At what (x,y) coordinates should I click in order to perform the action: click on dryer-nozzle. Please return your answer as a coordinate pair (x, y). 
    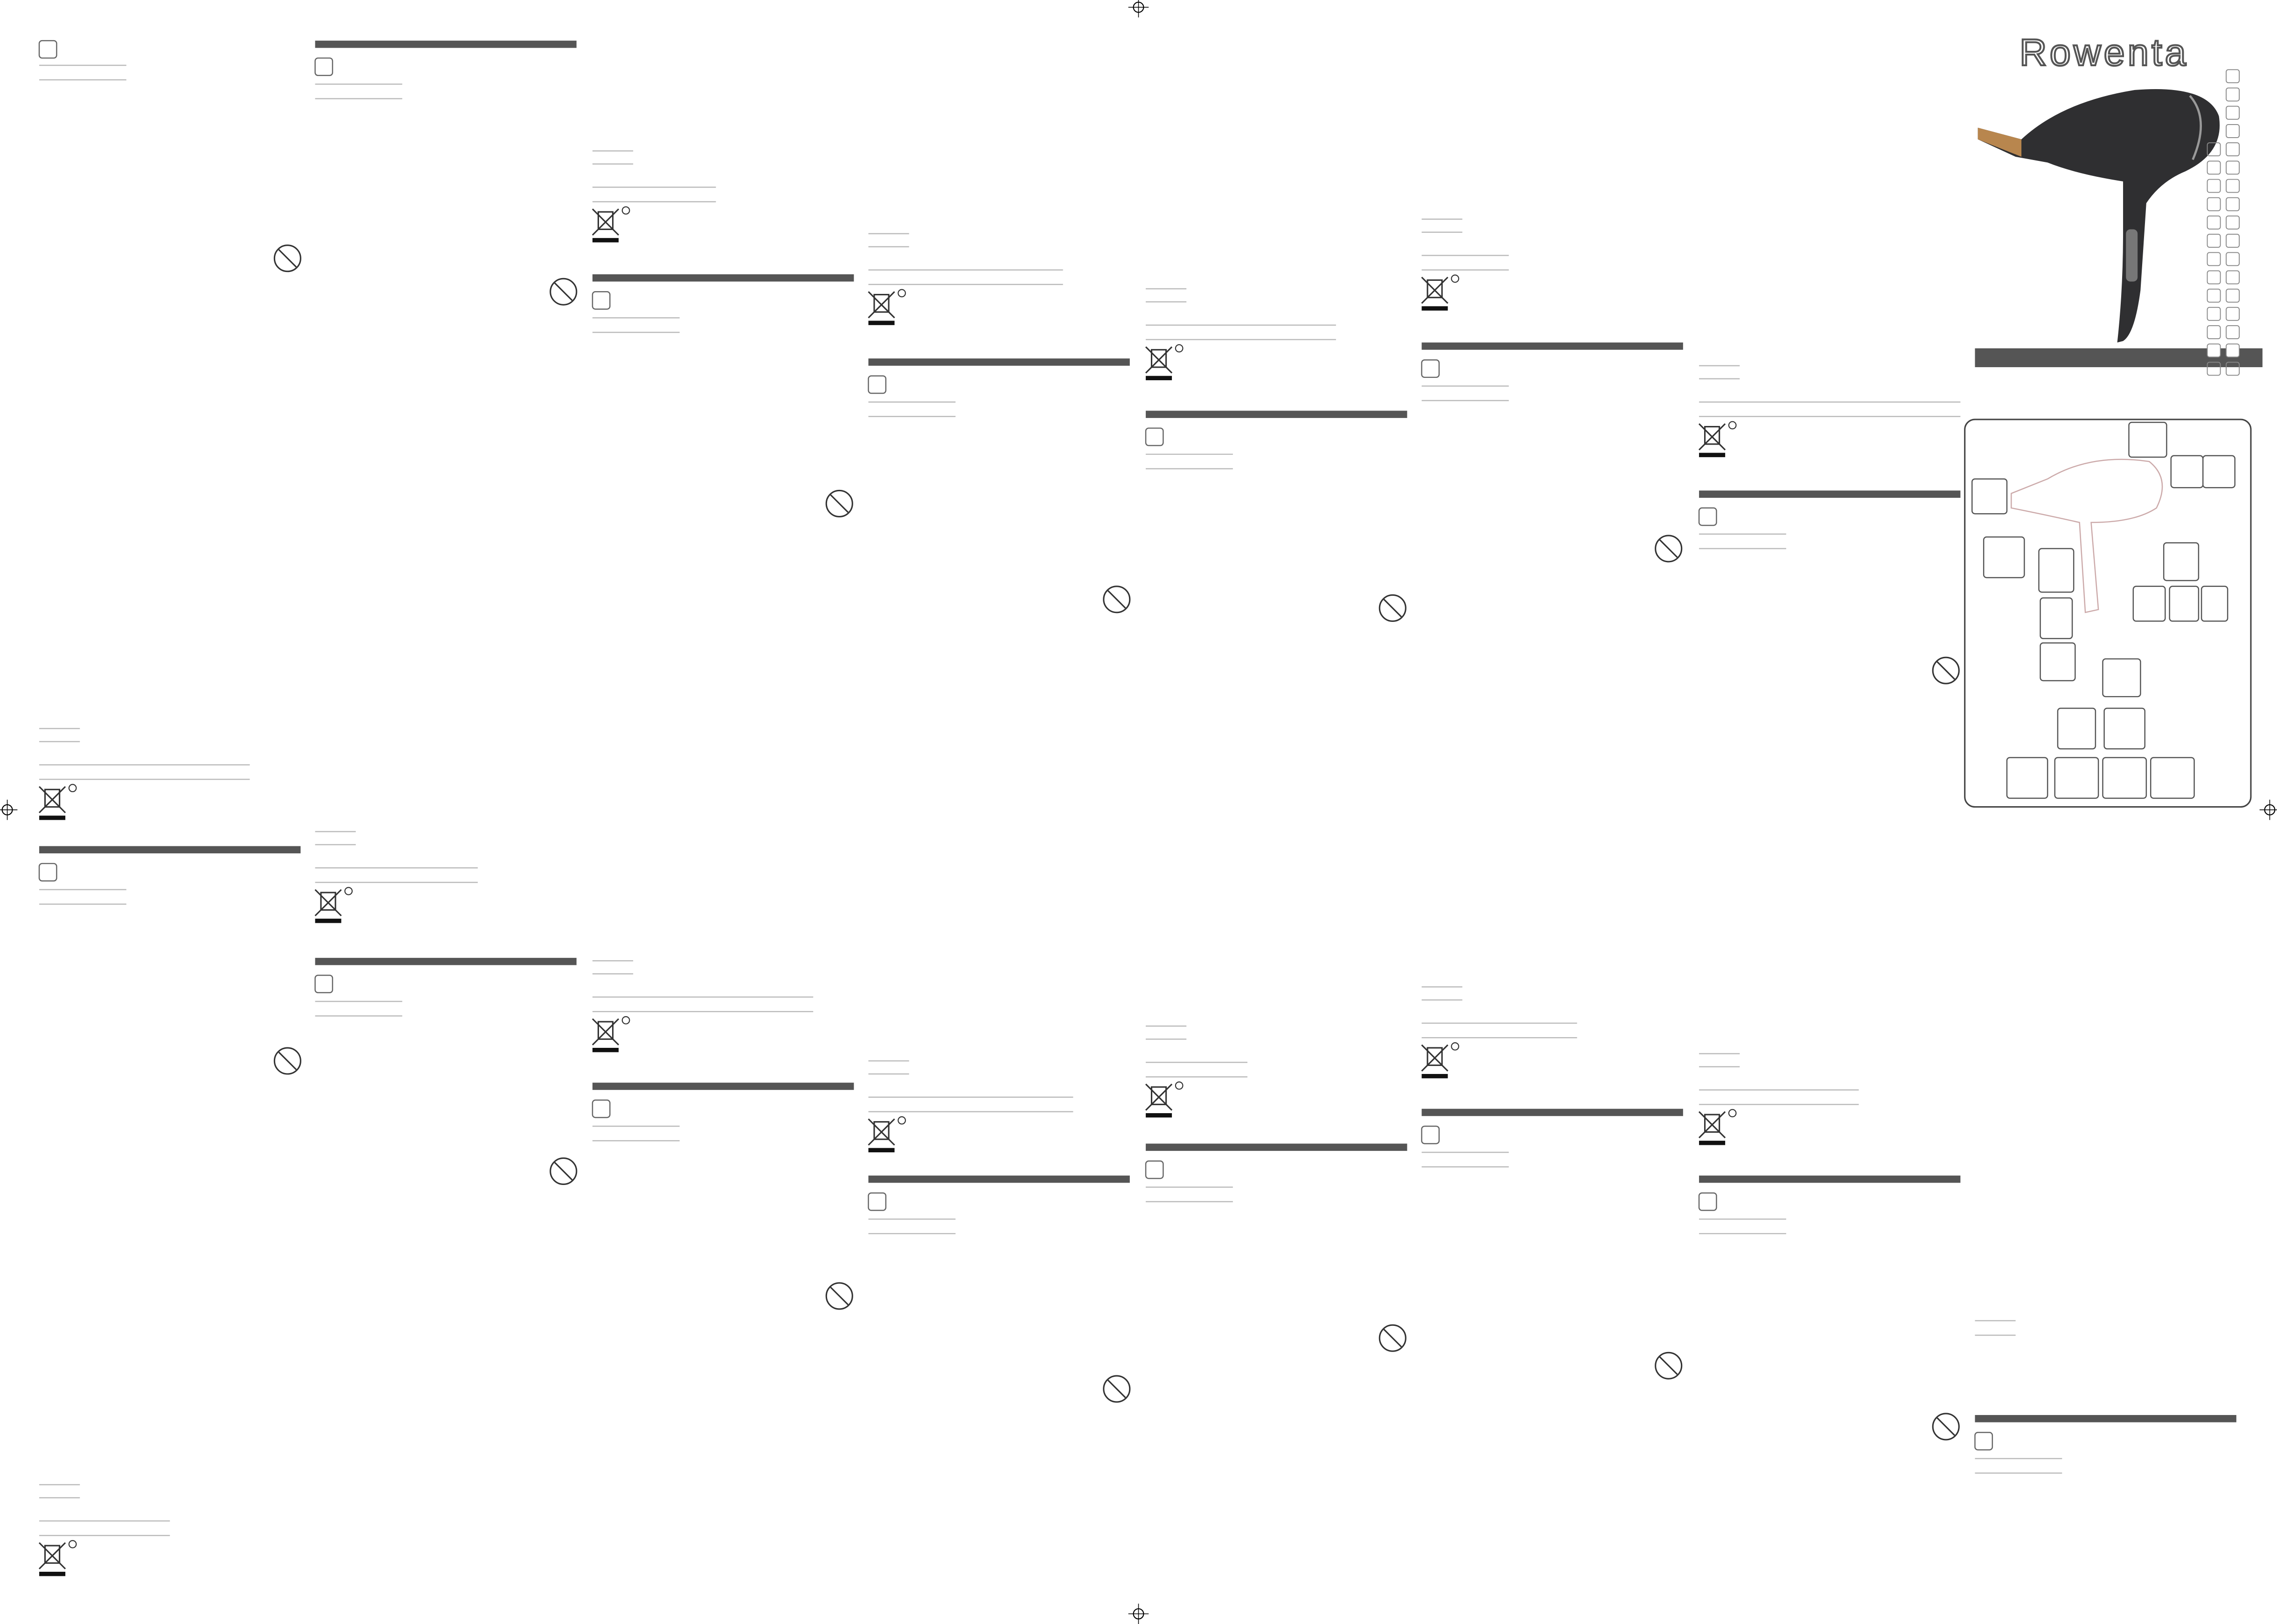
    Looking at the image, I should click on (2000, 142).